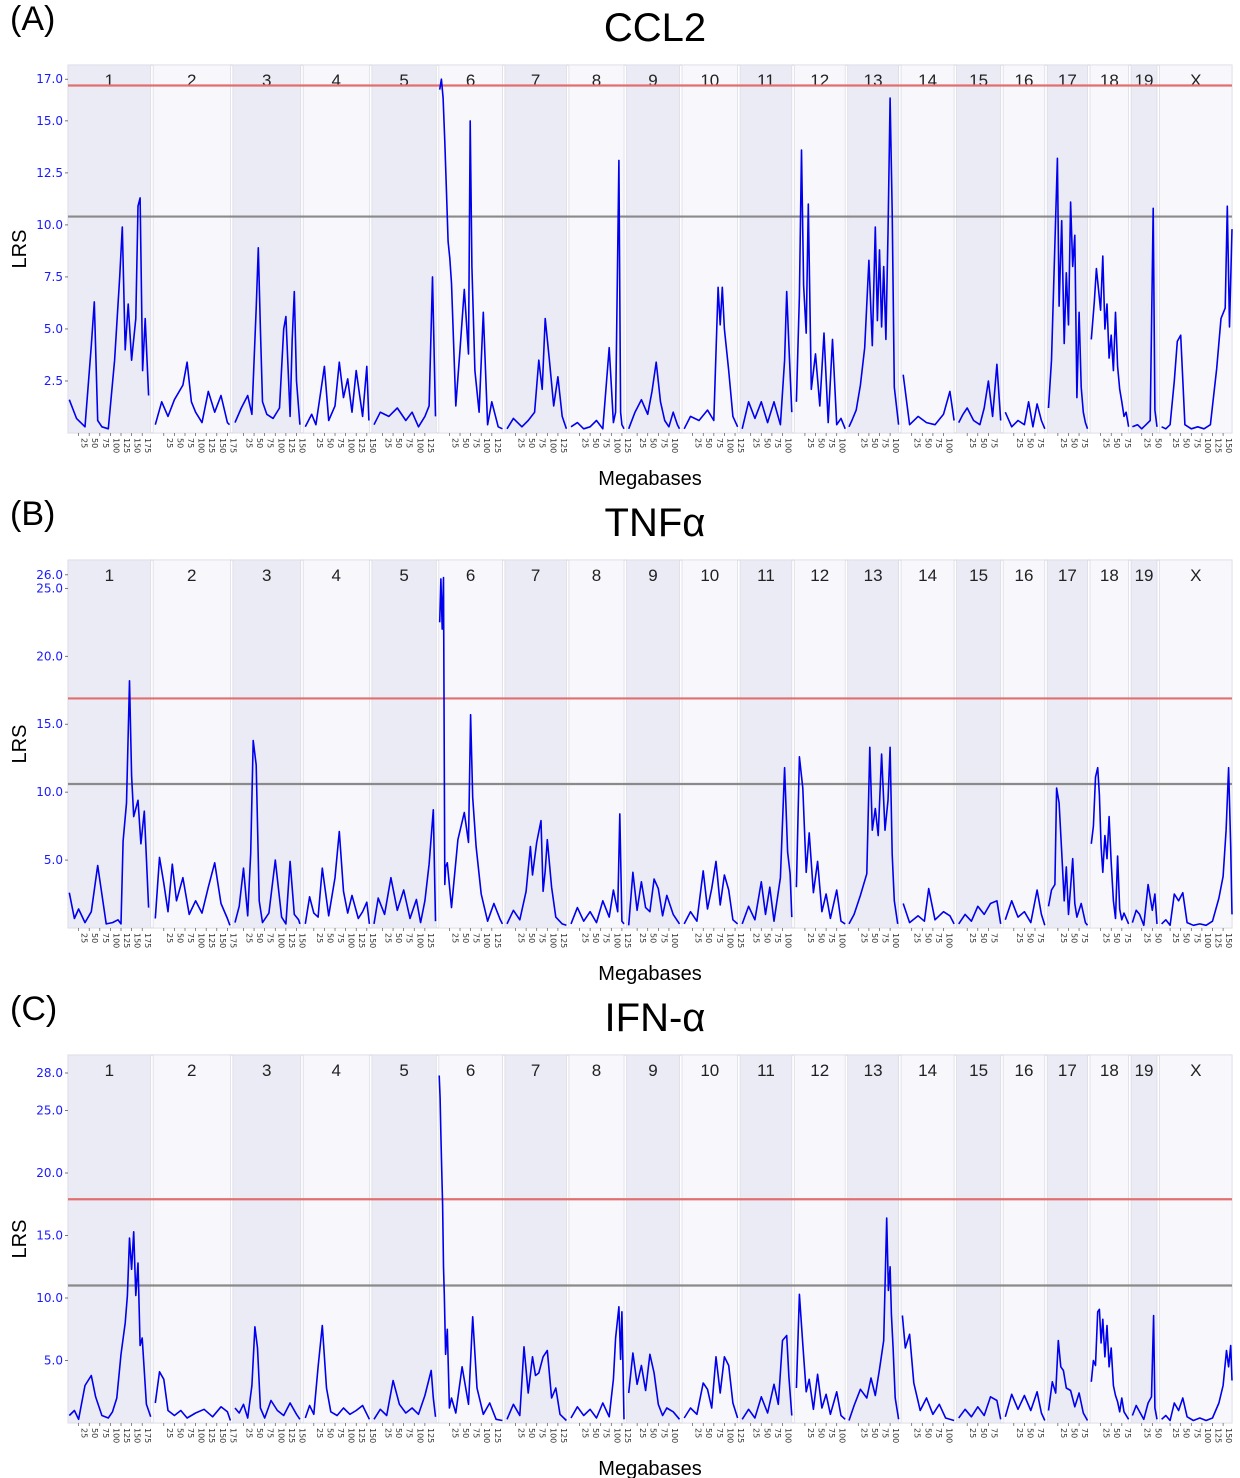 This screenshot has width=1240, height=1478. What do you see at coordinates (649, 479) in the screenshot?
I see `x-axis-title: Megabases` at bounding box center [649, 479].